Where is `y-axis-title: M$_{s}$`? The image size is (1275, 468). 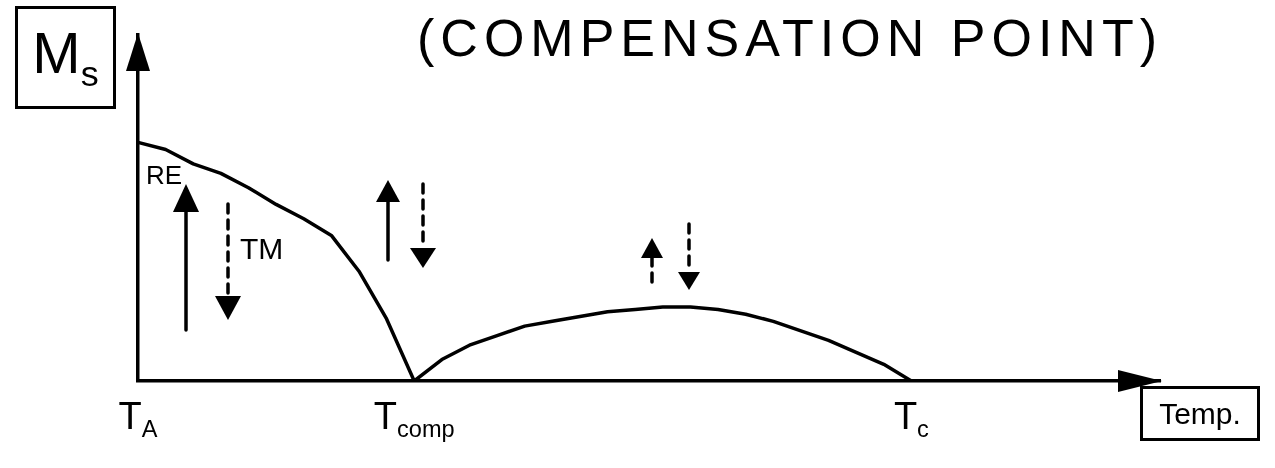
y-axis-title: M$_{s}$ is located at coordinates (65, 56).